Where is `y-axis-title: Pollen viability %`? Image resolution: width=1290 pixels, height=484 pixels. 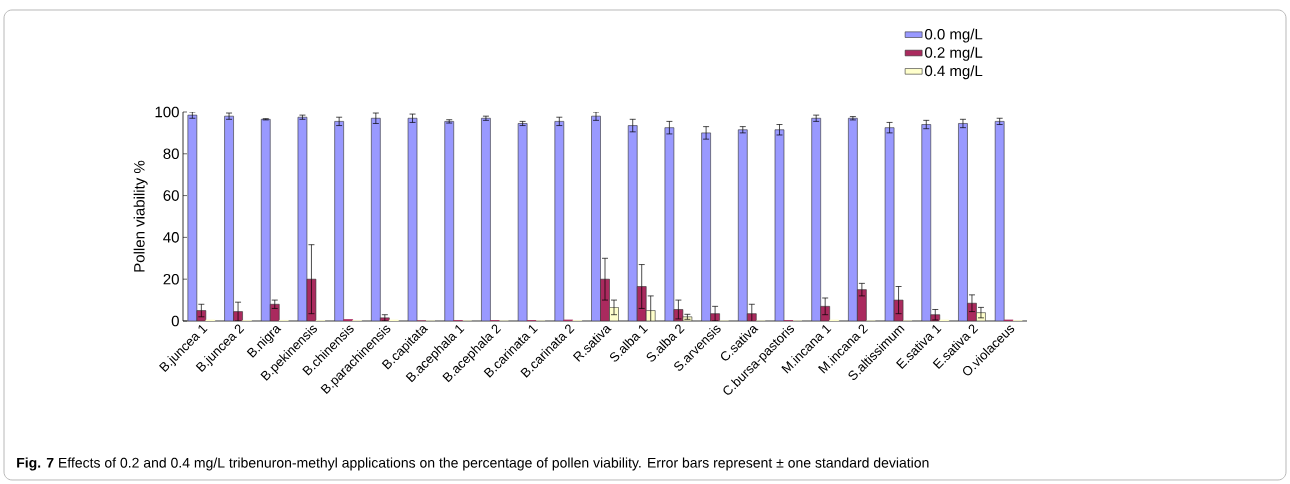
y-axis-title: Pollen viability % is located at coordinates (140, 216).